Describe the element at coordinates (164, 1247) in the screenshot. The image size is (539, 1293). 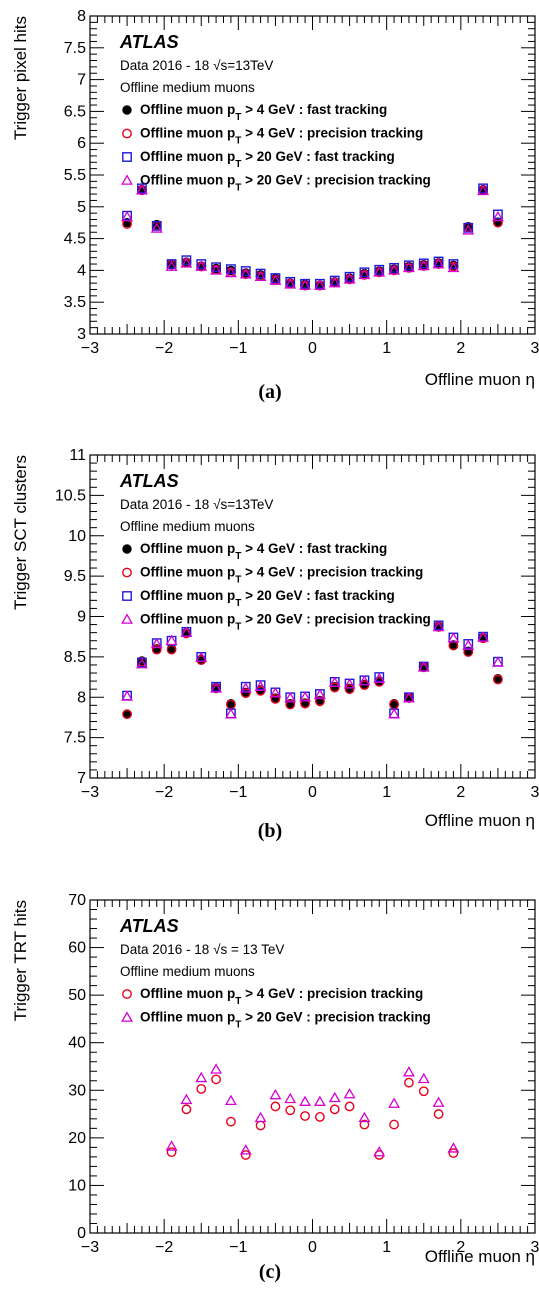
I see `x-tick-label: −2` at that location.